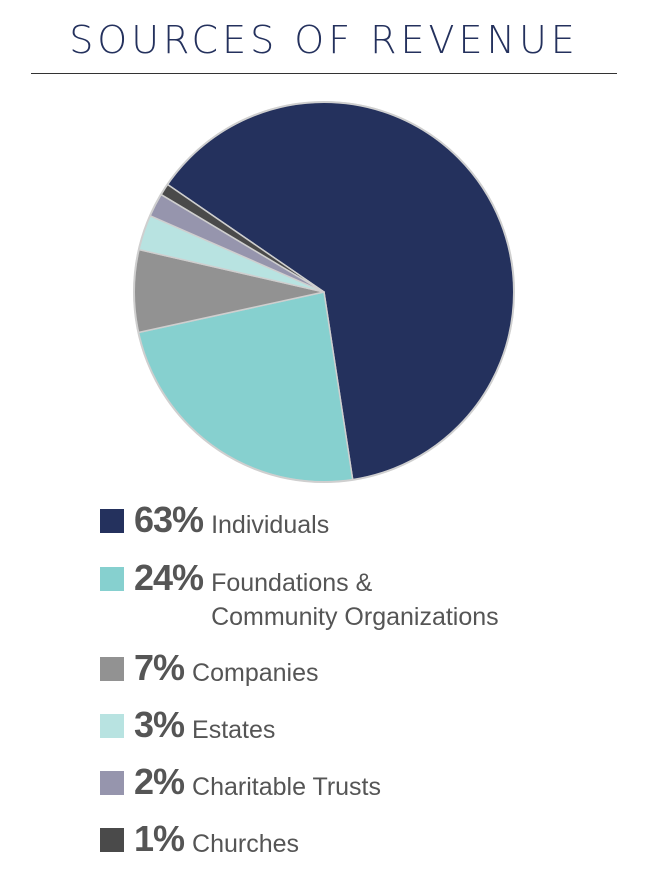 The width and height of the screenshot is (648, 884). I want to click on chart-title: SOURCES OF REVENUE, so click(324, 40).